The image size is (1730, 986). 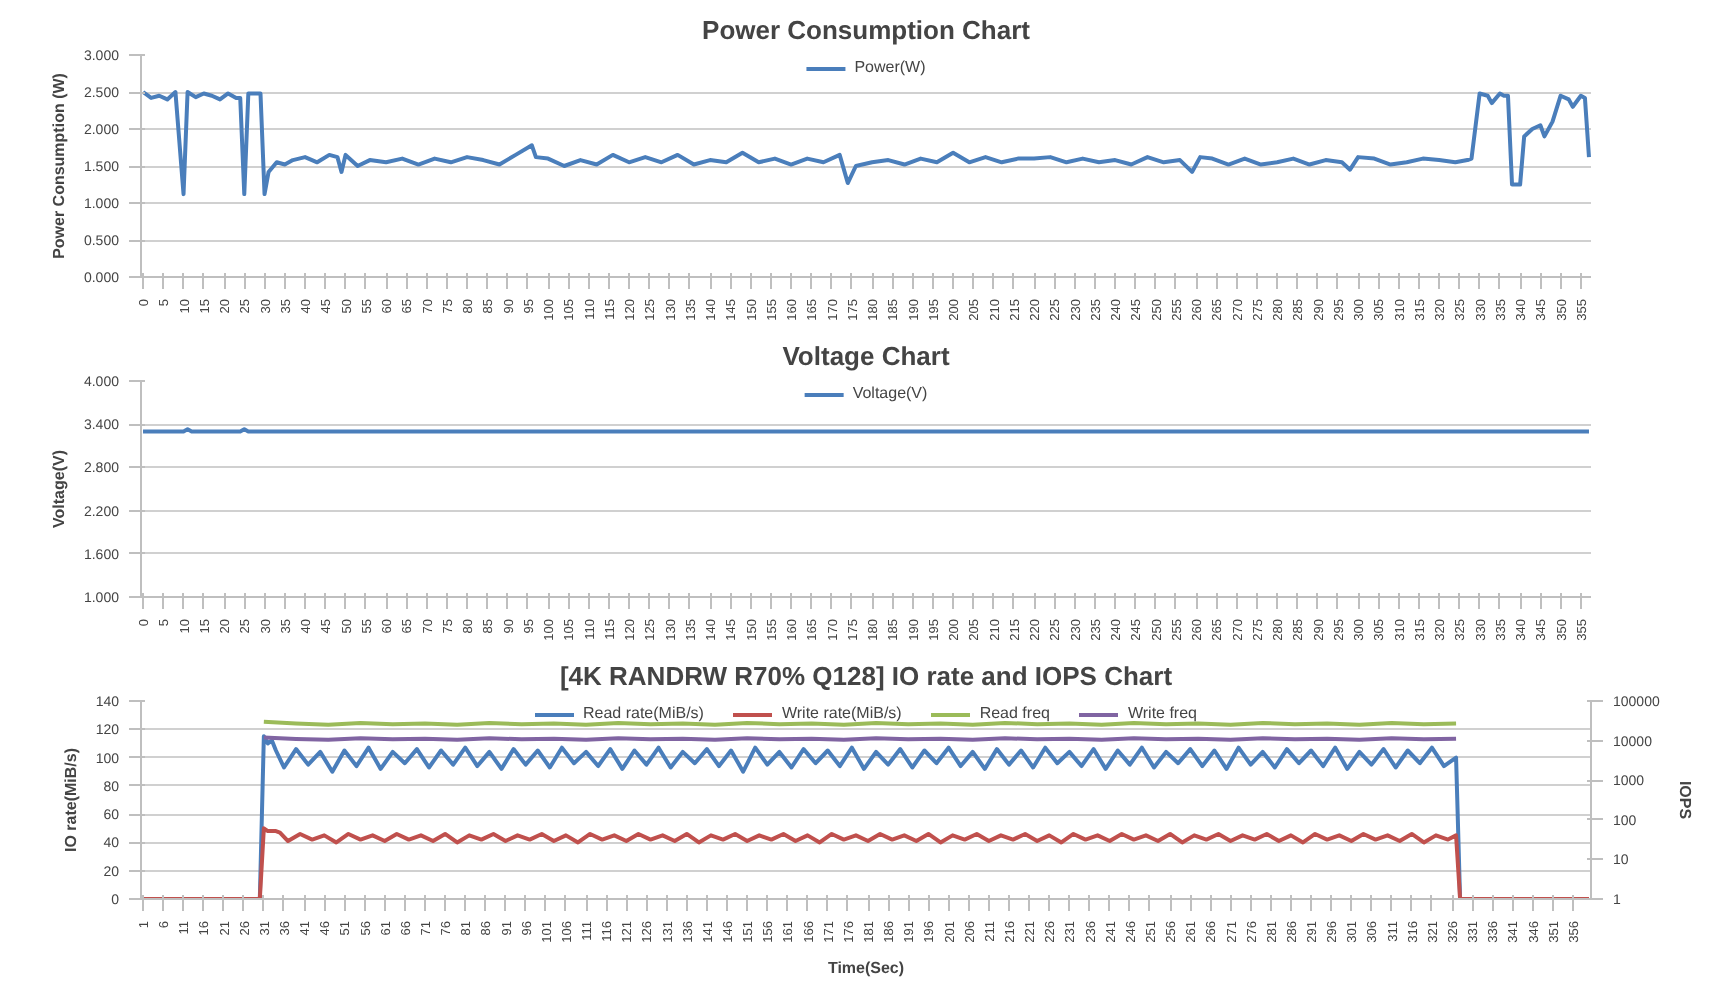 I want to click on legend-label: Power(W), so click(x=890, y=67).